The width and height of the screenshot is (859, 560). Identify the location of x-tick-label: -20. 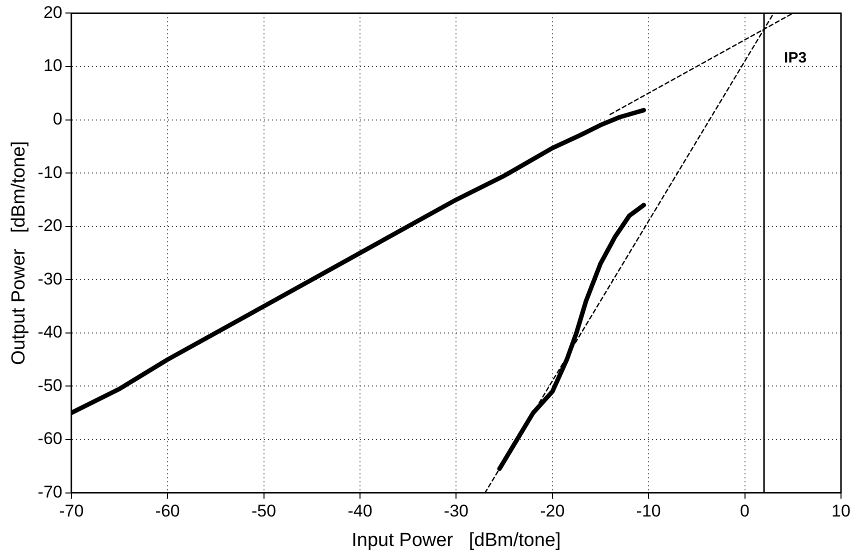
(552, 511).